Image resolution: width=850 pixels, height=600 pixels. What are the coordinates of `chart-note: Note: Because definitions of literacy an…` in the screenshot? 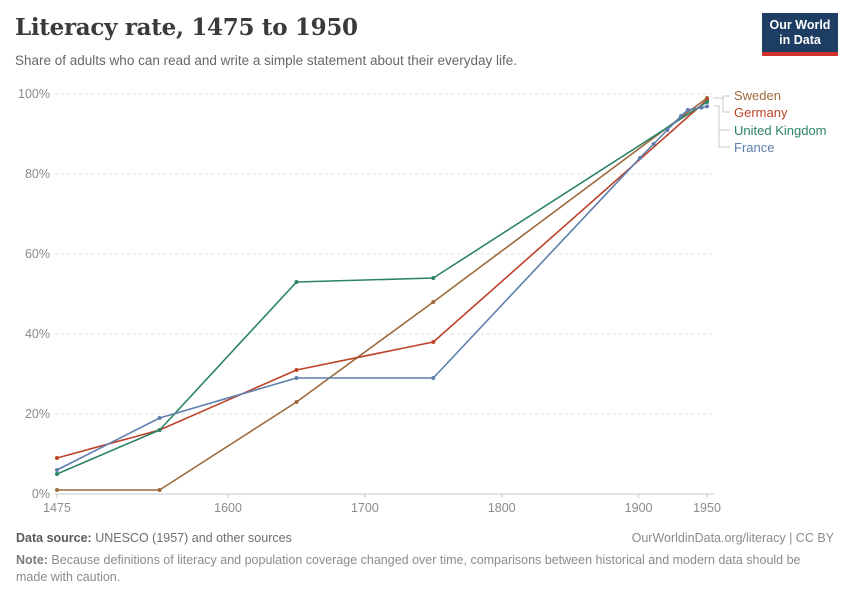 It's located at (416, 569).